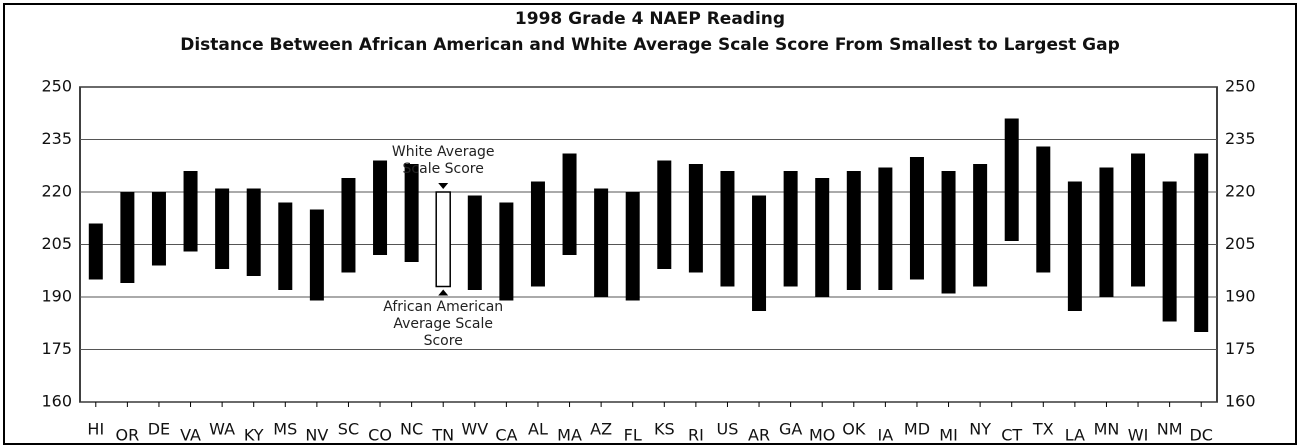 This screenshot has width=1300, height=448. What do you see at coordinates (1240, 348) in the screenshot?
I see `y-tick-label-right: 175` at bounding box center [1240, 348].